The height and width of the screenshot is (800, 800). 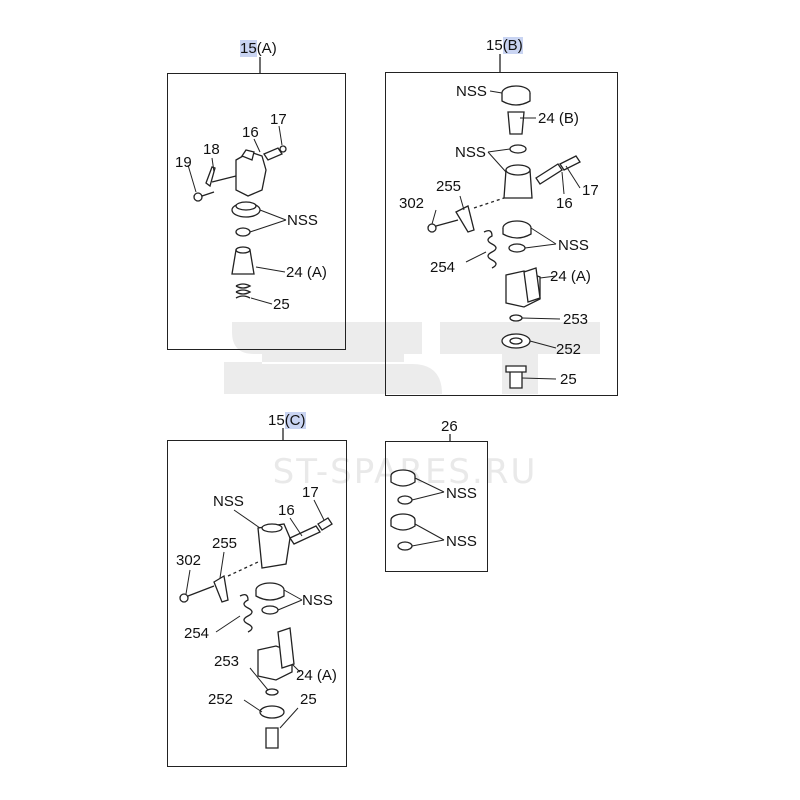 I want to click on panel-d-parts, so click(x=417, y=510).